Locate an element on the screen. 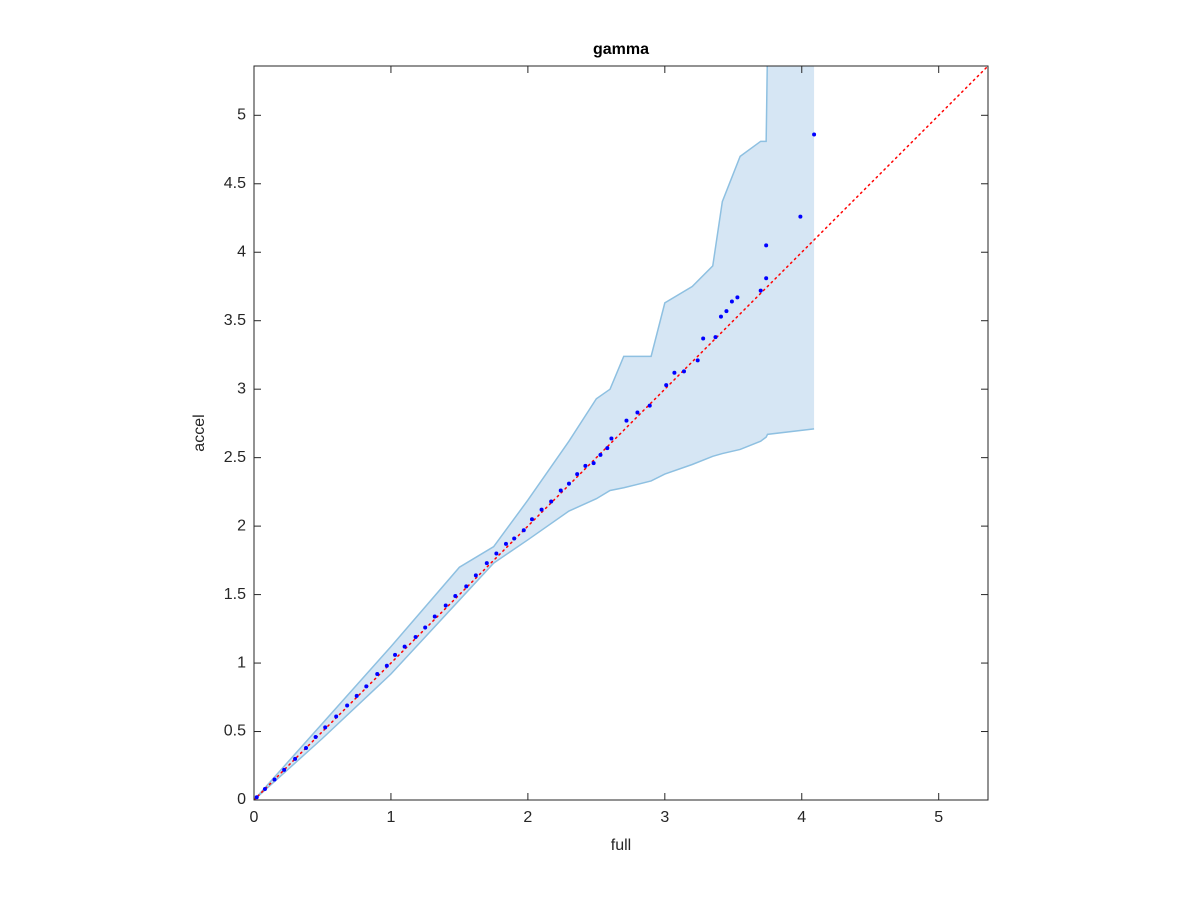 This screenshot has width=1200, height=900. x-axis-label: full is located at coordinates (621, 845).